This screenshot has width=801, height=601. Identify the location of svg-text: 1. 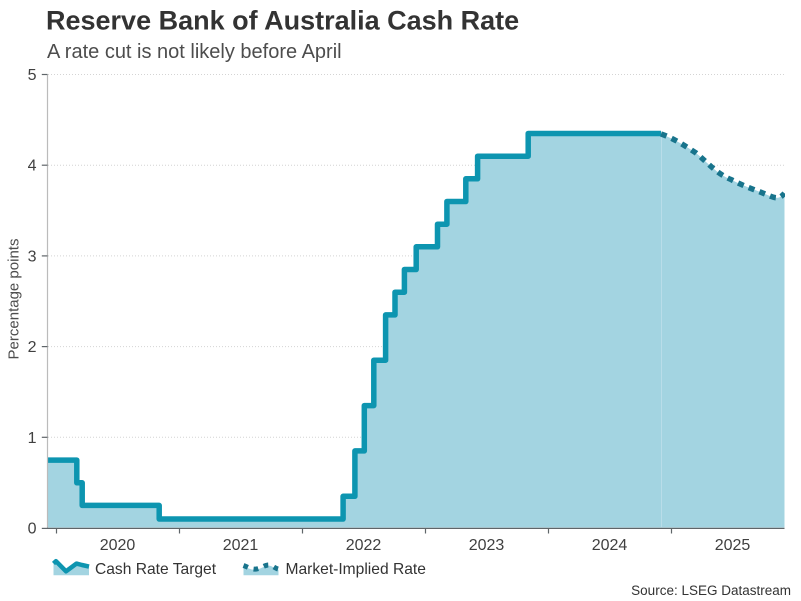
(32, 438).